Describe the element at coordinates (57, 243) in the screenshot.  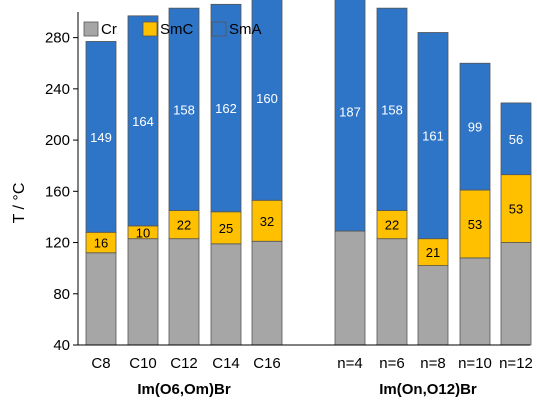
I see `y-tick-label-120: 120` at that location.